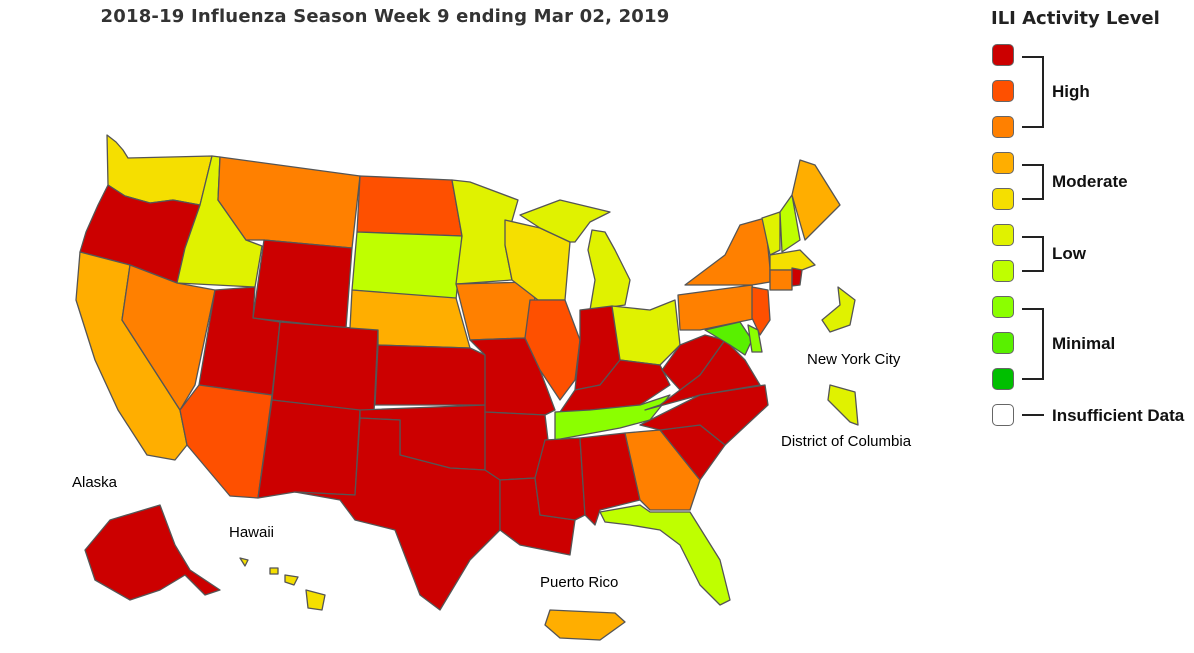  Describe the element at coordinates (665, 555) in the screenshot. I see `state-fl` at that location.